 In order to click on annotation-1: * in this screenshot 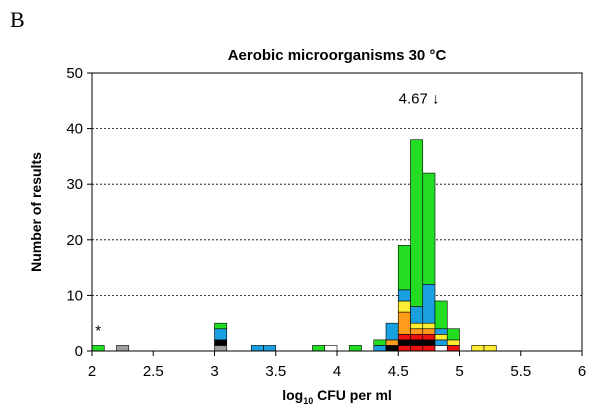, I will do `click(98, 330)`.